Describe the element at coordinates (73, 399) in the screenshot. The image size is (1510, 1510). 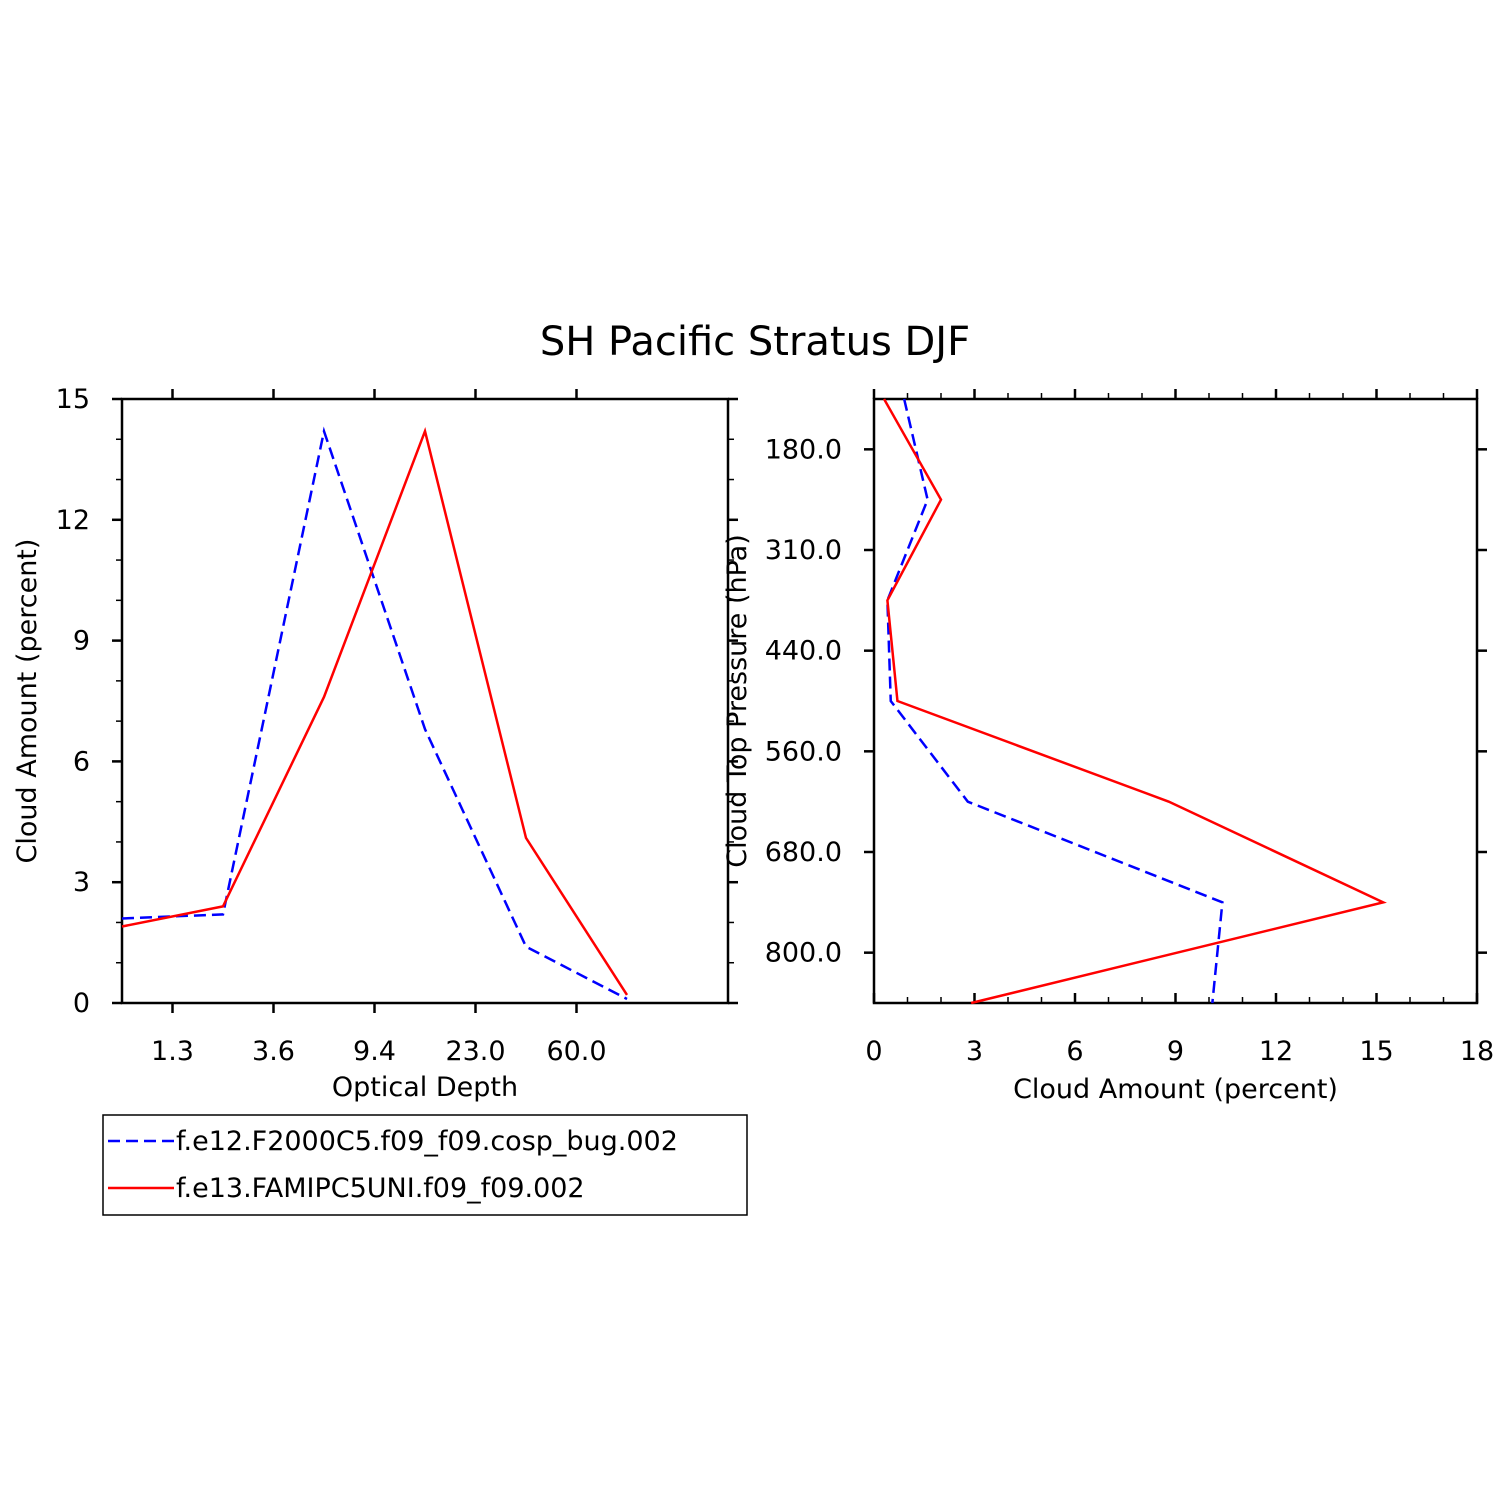
I see `y-tick-label: 15` at that location.